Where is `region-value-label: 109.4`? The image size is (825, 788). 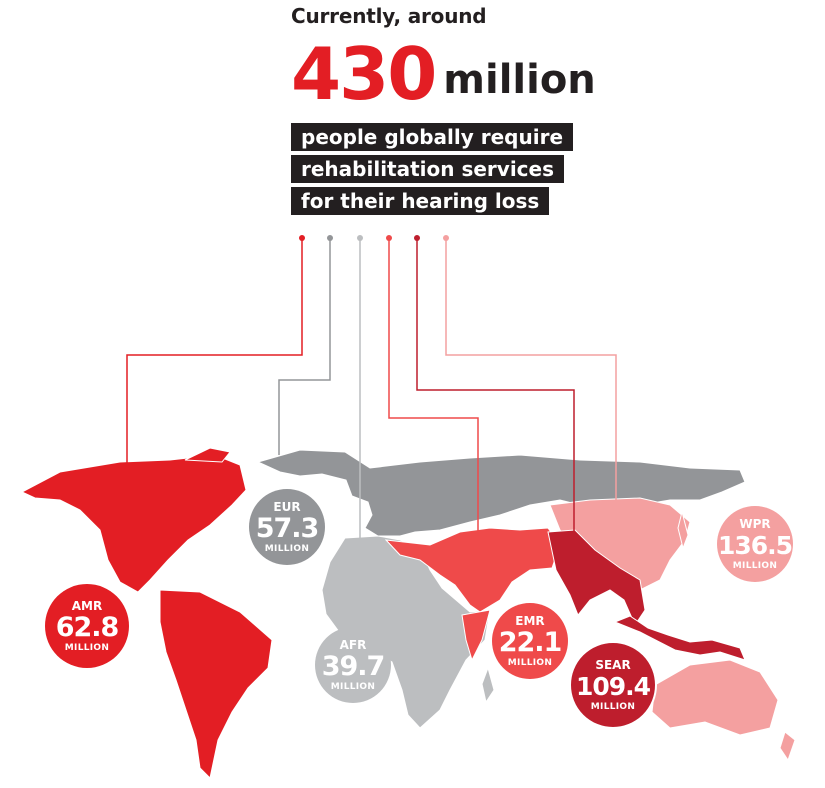 region-value-label: 109.4 is located at coordinates (613, 686).